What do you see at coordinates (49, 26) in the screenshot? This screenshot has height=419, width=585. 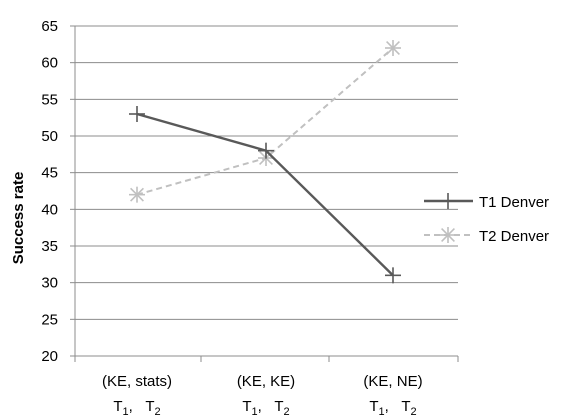 I see `y-tick-label: 65` at bounding box center [49, 26].